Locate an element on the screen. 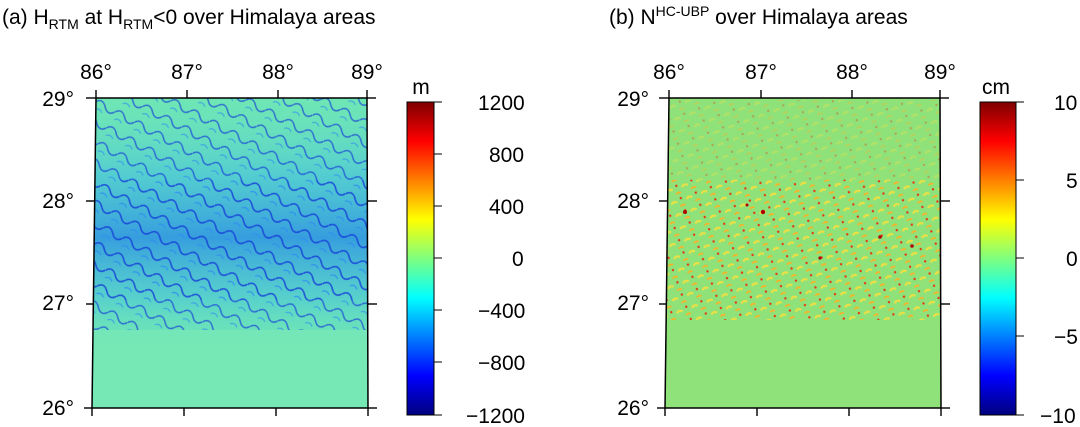 This screenshot has height=427, width=1080. colorbar-b-label: −10 is located at coordinates (1058, 416).